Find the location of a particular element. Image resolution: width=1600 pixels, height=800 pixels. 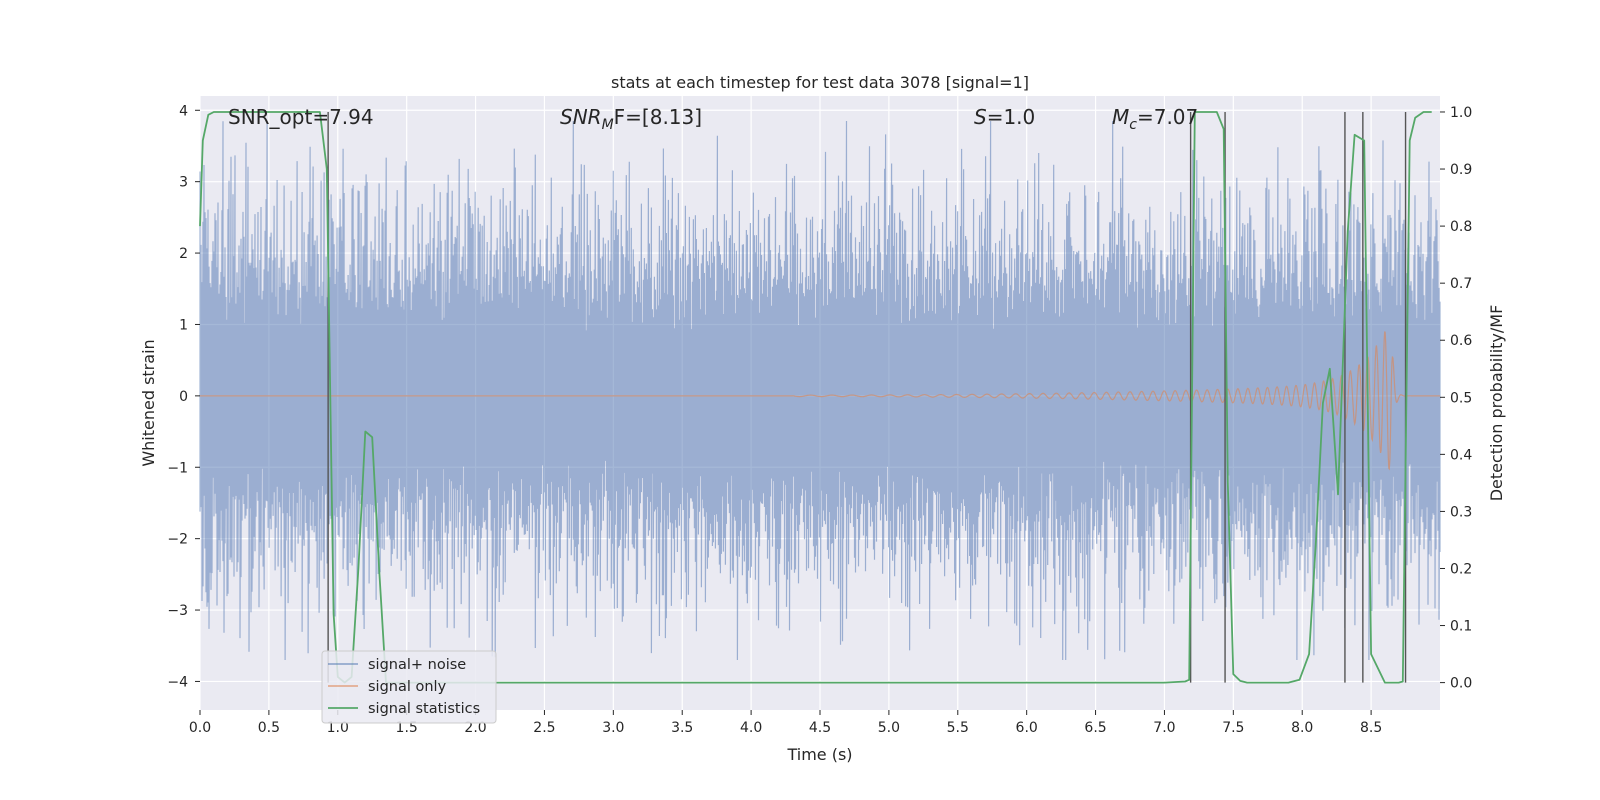

x-tick-label: 3.0 is located at coordinates (613, 728).